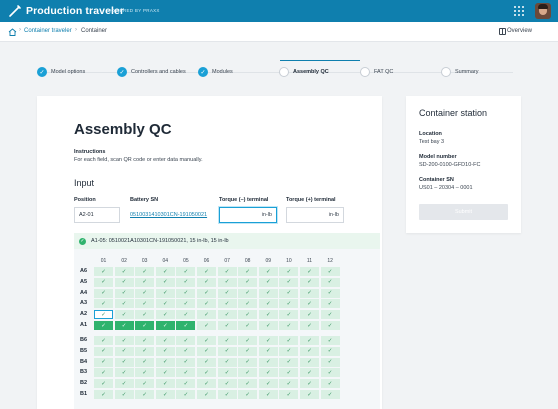  Describe the element at coordinates (376, 72) in the screenshot. I see `step-fat-qc: FAT QC` at that location.